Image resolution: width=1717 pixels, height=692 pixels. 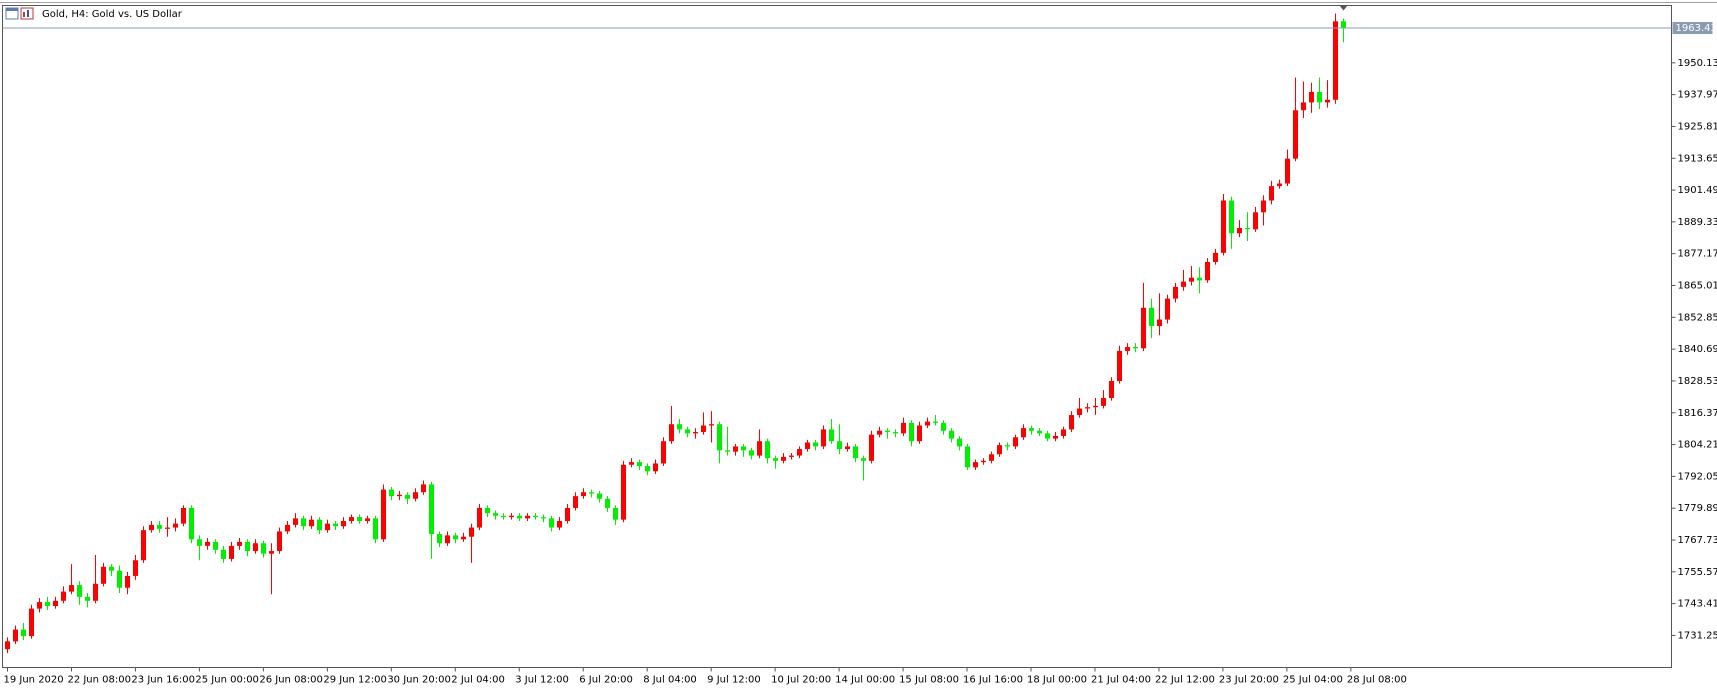 I want to click on y-tick-label: 1816.37, so click(x=1697, y=413).